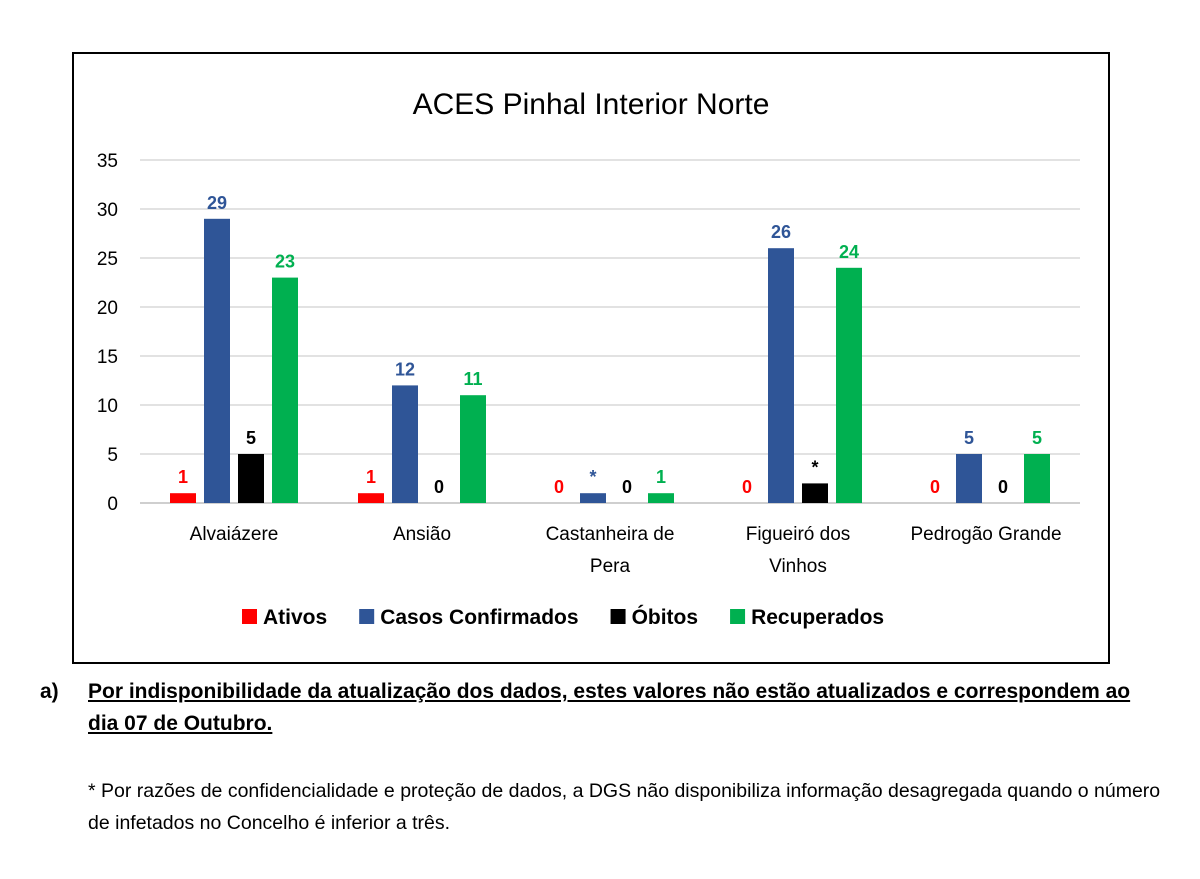  What do you see at coordinates (112, 504) in the screenshot?
I see `y-tick-label: 0` at bounding box center [112, 504].